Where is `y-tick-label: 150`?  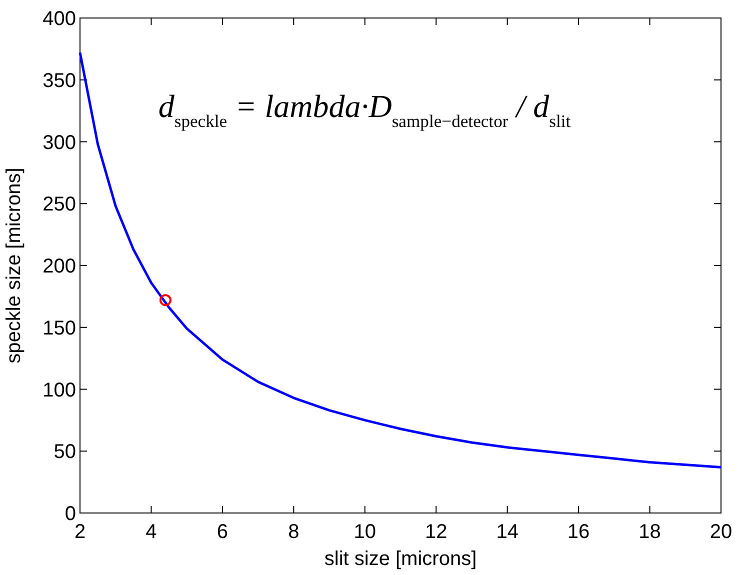
y-tick-label: 150 is located at coordinates (59, 328).